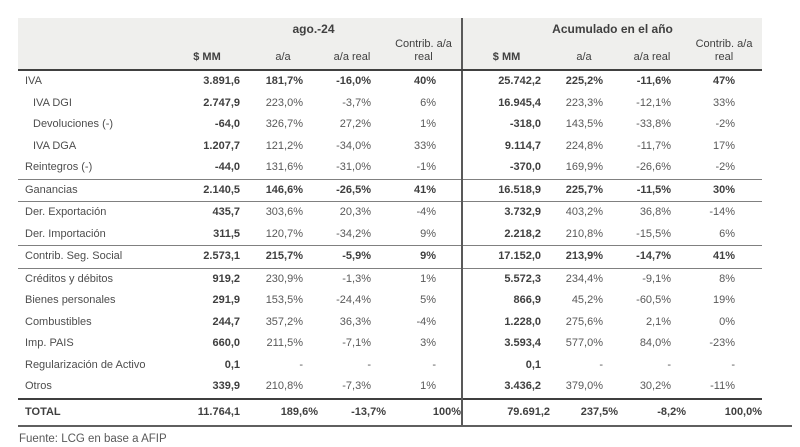 This screenshot has height=447, width=800. Describe the element at coordinates (654, 300) in the screenshot. I see `cell-value: -60,5%` at that location.